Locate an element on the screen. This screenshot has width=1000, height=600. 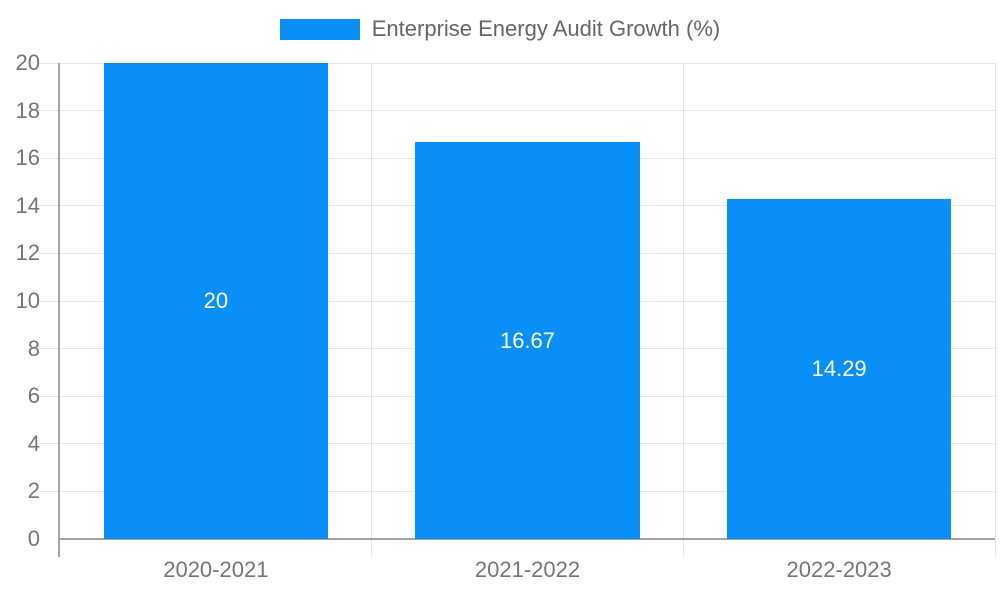
chart-legend: Enterprise Energy Audit Growth (%) is located at coordinates (500, 29).